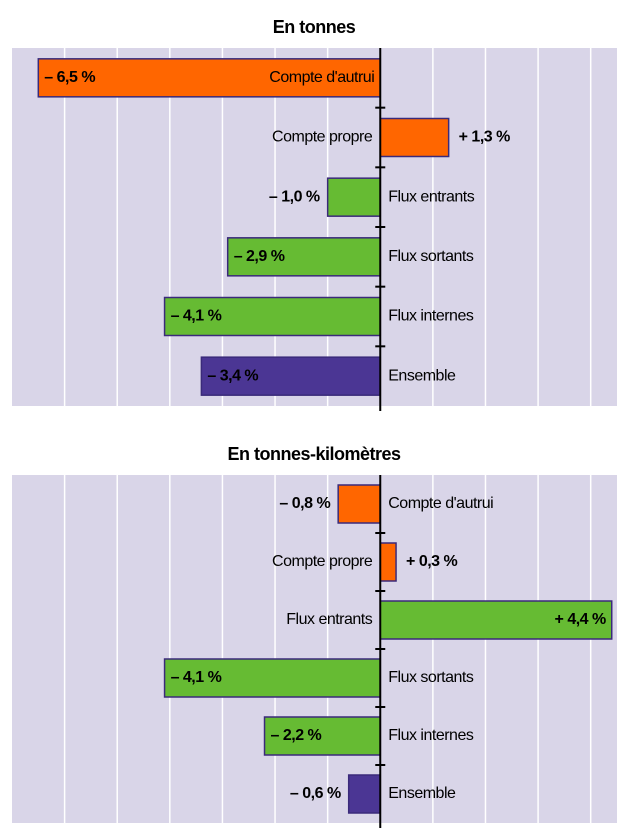 This screenshot has width=629, height=829. Describe the element at coordinates (314, 27) in the screenshot. I see `chart-title: En tonnes` at that location.